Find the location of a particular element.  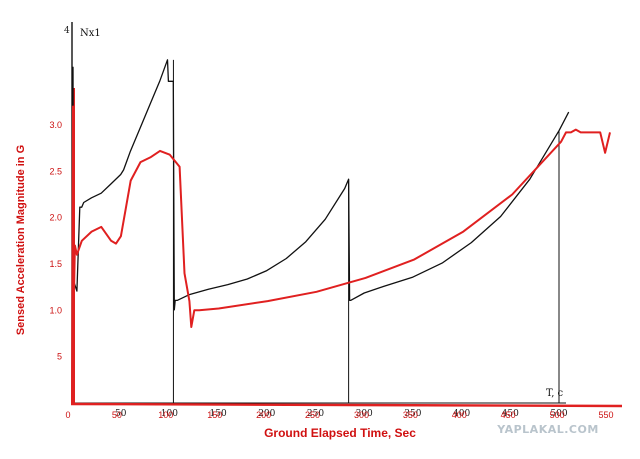

black-x-tick-label: 100 is located at coordinates (169, 414).